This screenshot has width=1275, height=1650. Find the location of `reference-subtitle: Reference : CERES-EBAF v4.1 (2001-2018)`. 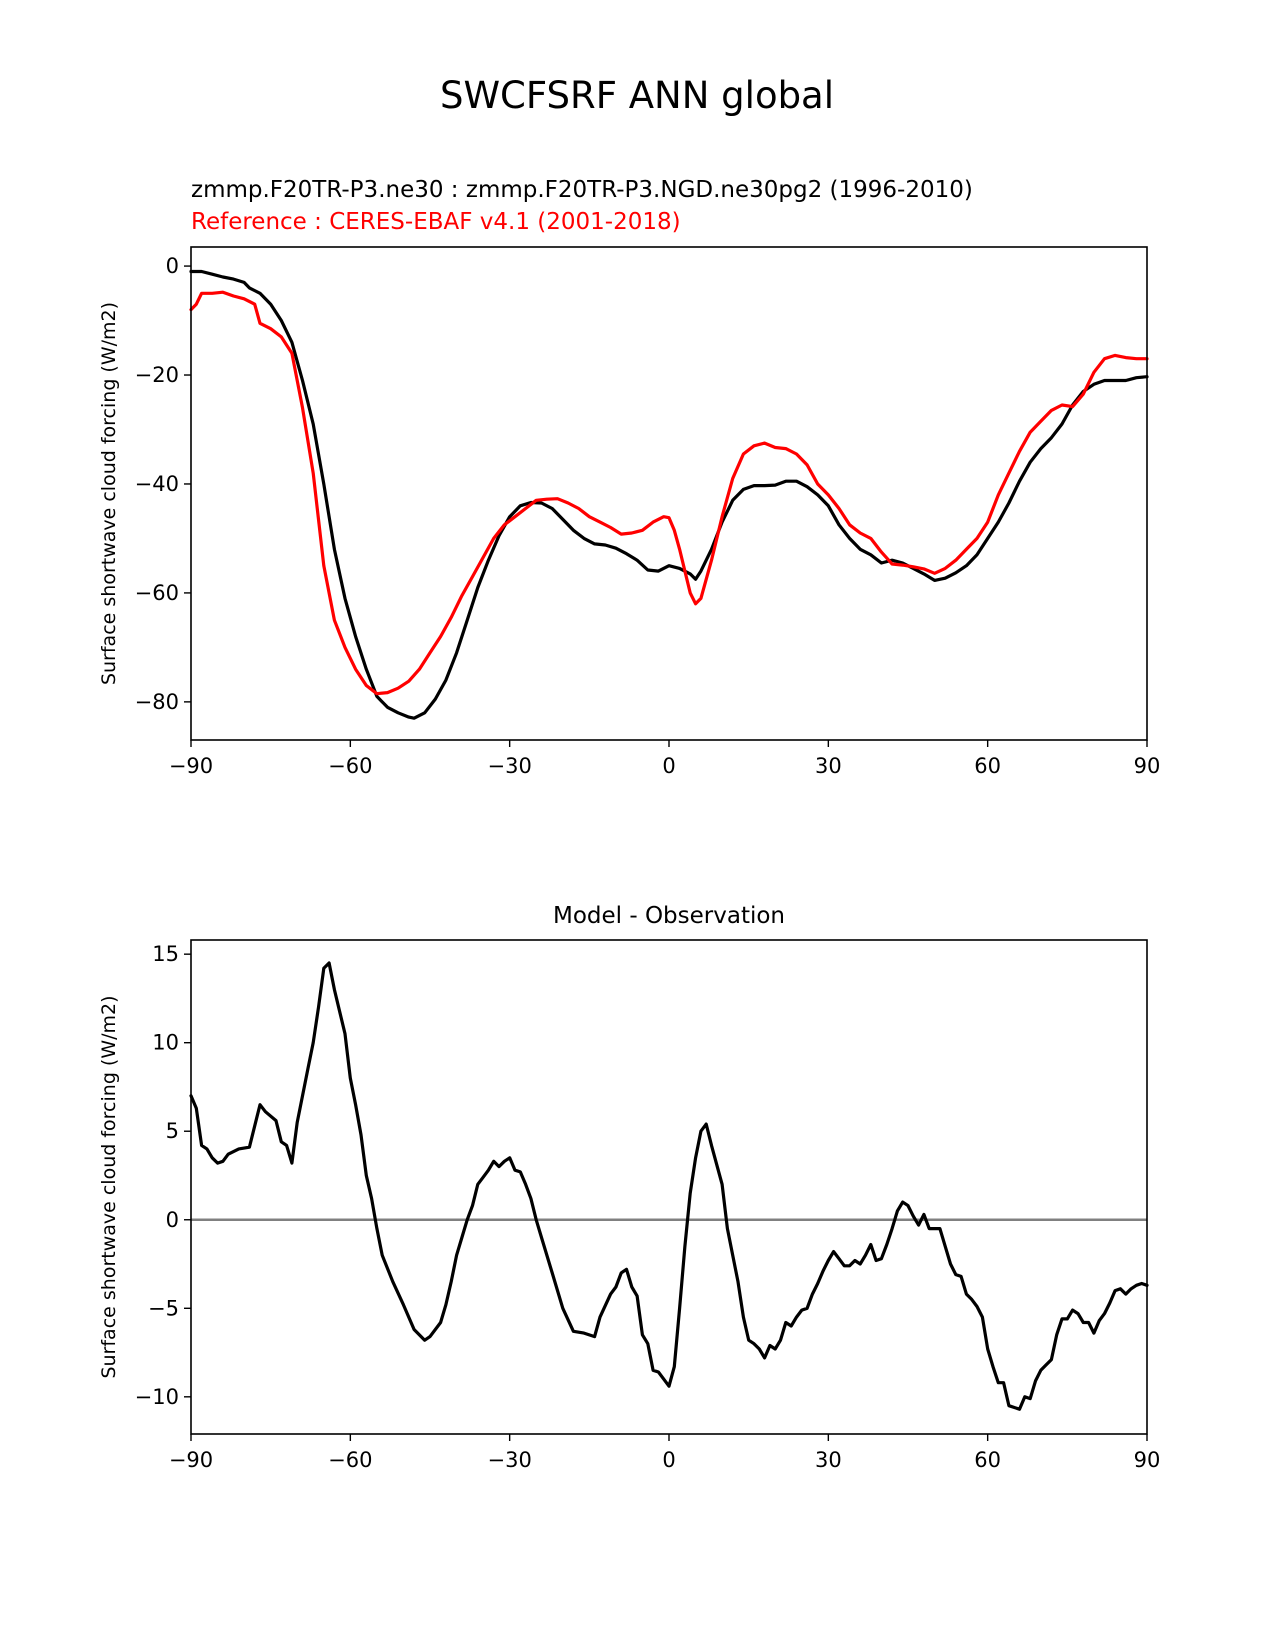

reference-subtitle: Reference : CERES-EBAF v4.1 (2001-2018) is located at coordinates (436, 222).